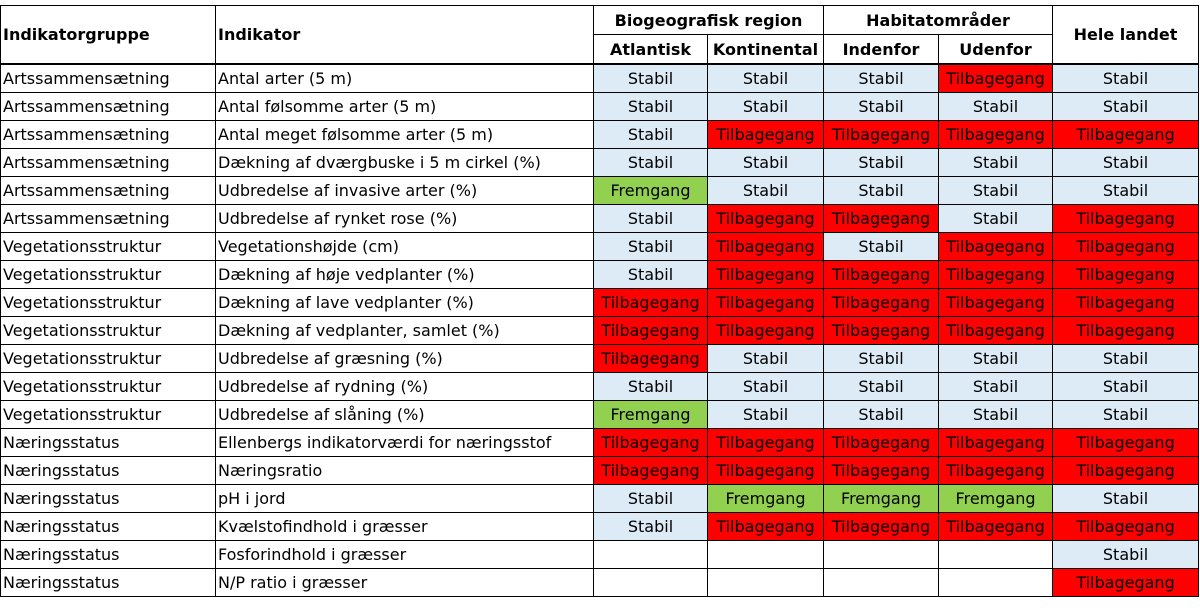 The width and height of the screenshot is (1200, 610). I want to click on status-cell-whole: Tilbagegang, so click(1126, 274).